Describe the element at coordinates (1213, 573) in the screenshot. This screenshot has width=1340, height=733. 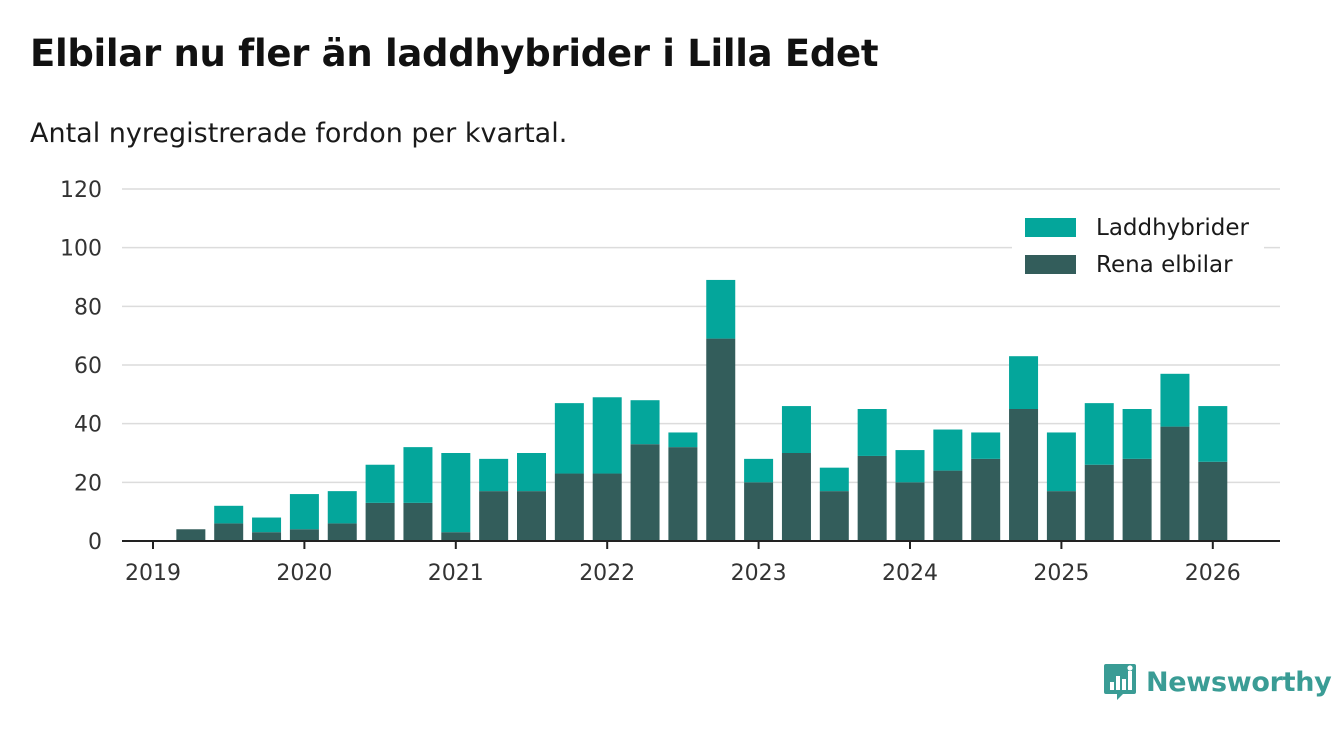
I see `x-tick-label: 2026` at that location.